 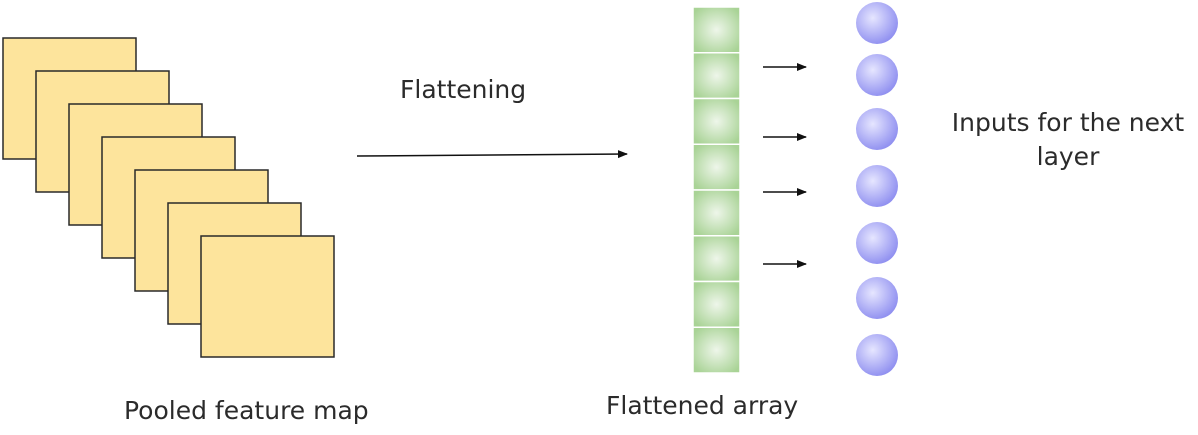 I want to click on flattened-array, so click(x=716, y=190).